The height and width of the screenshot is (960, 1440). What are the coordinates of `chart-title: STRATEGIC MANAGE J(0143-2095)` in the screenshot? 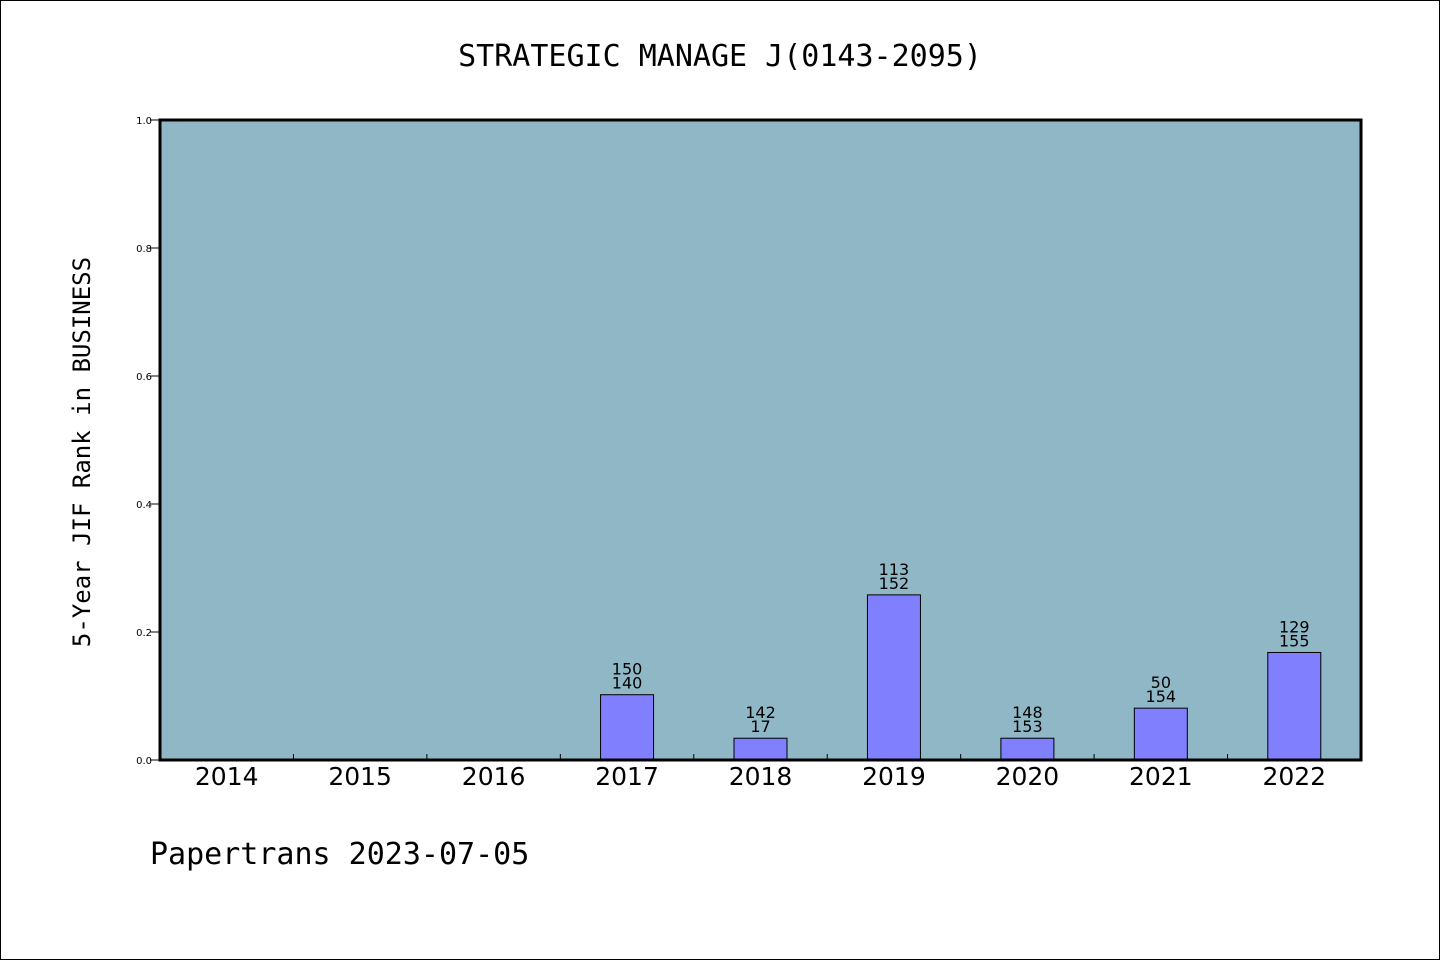 It's located at (720, 56).